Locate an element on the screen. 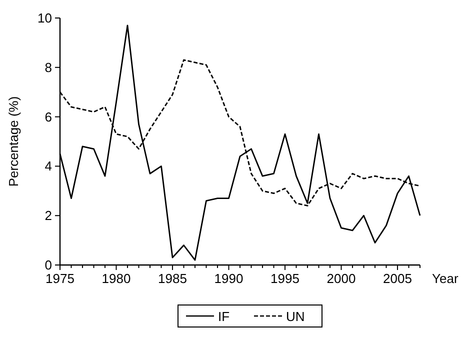 This screenshot has width=474, height=339. x-tick-label: 1980 is located at coordinates (116, 278).